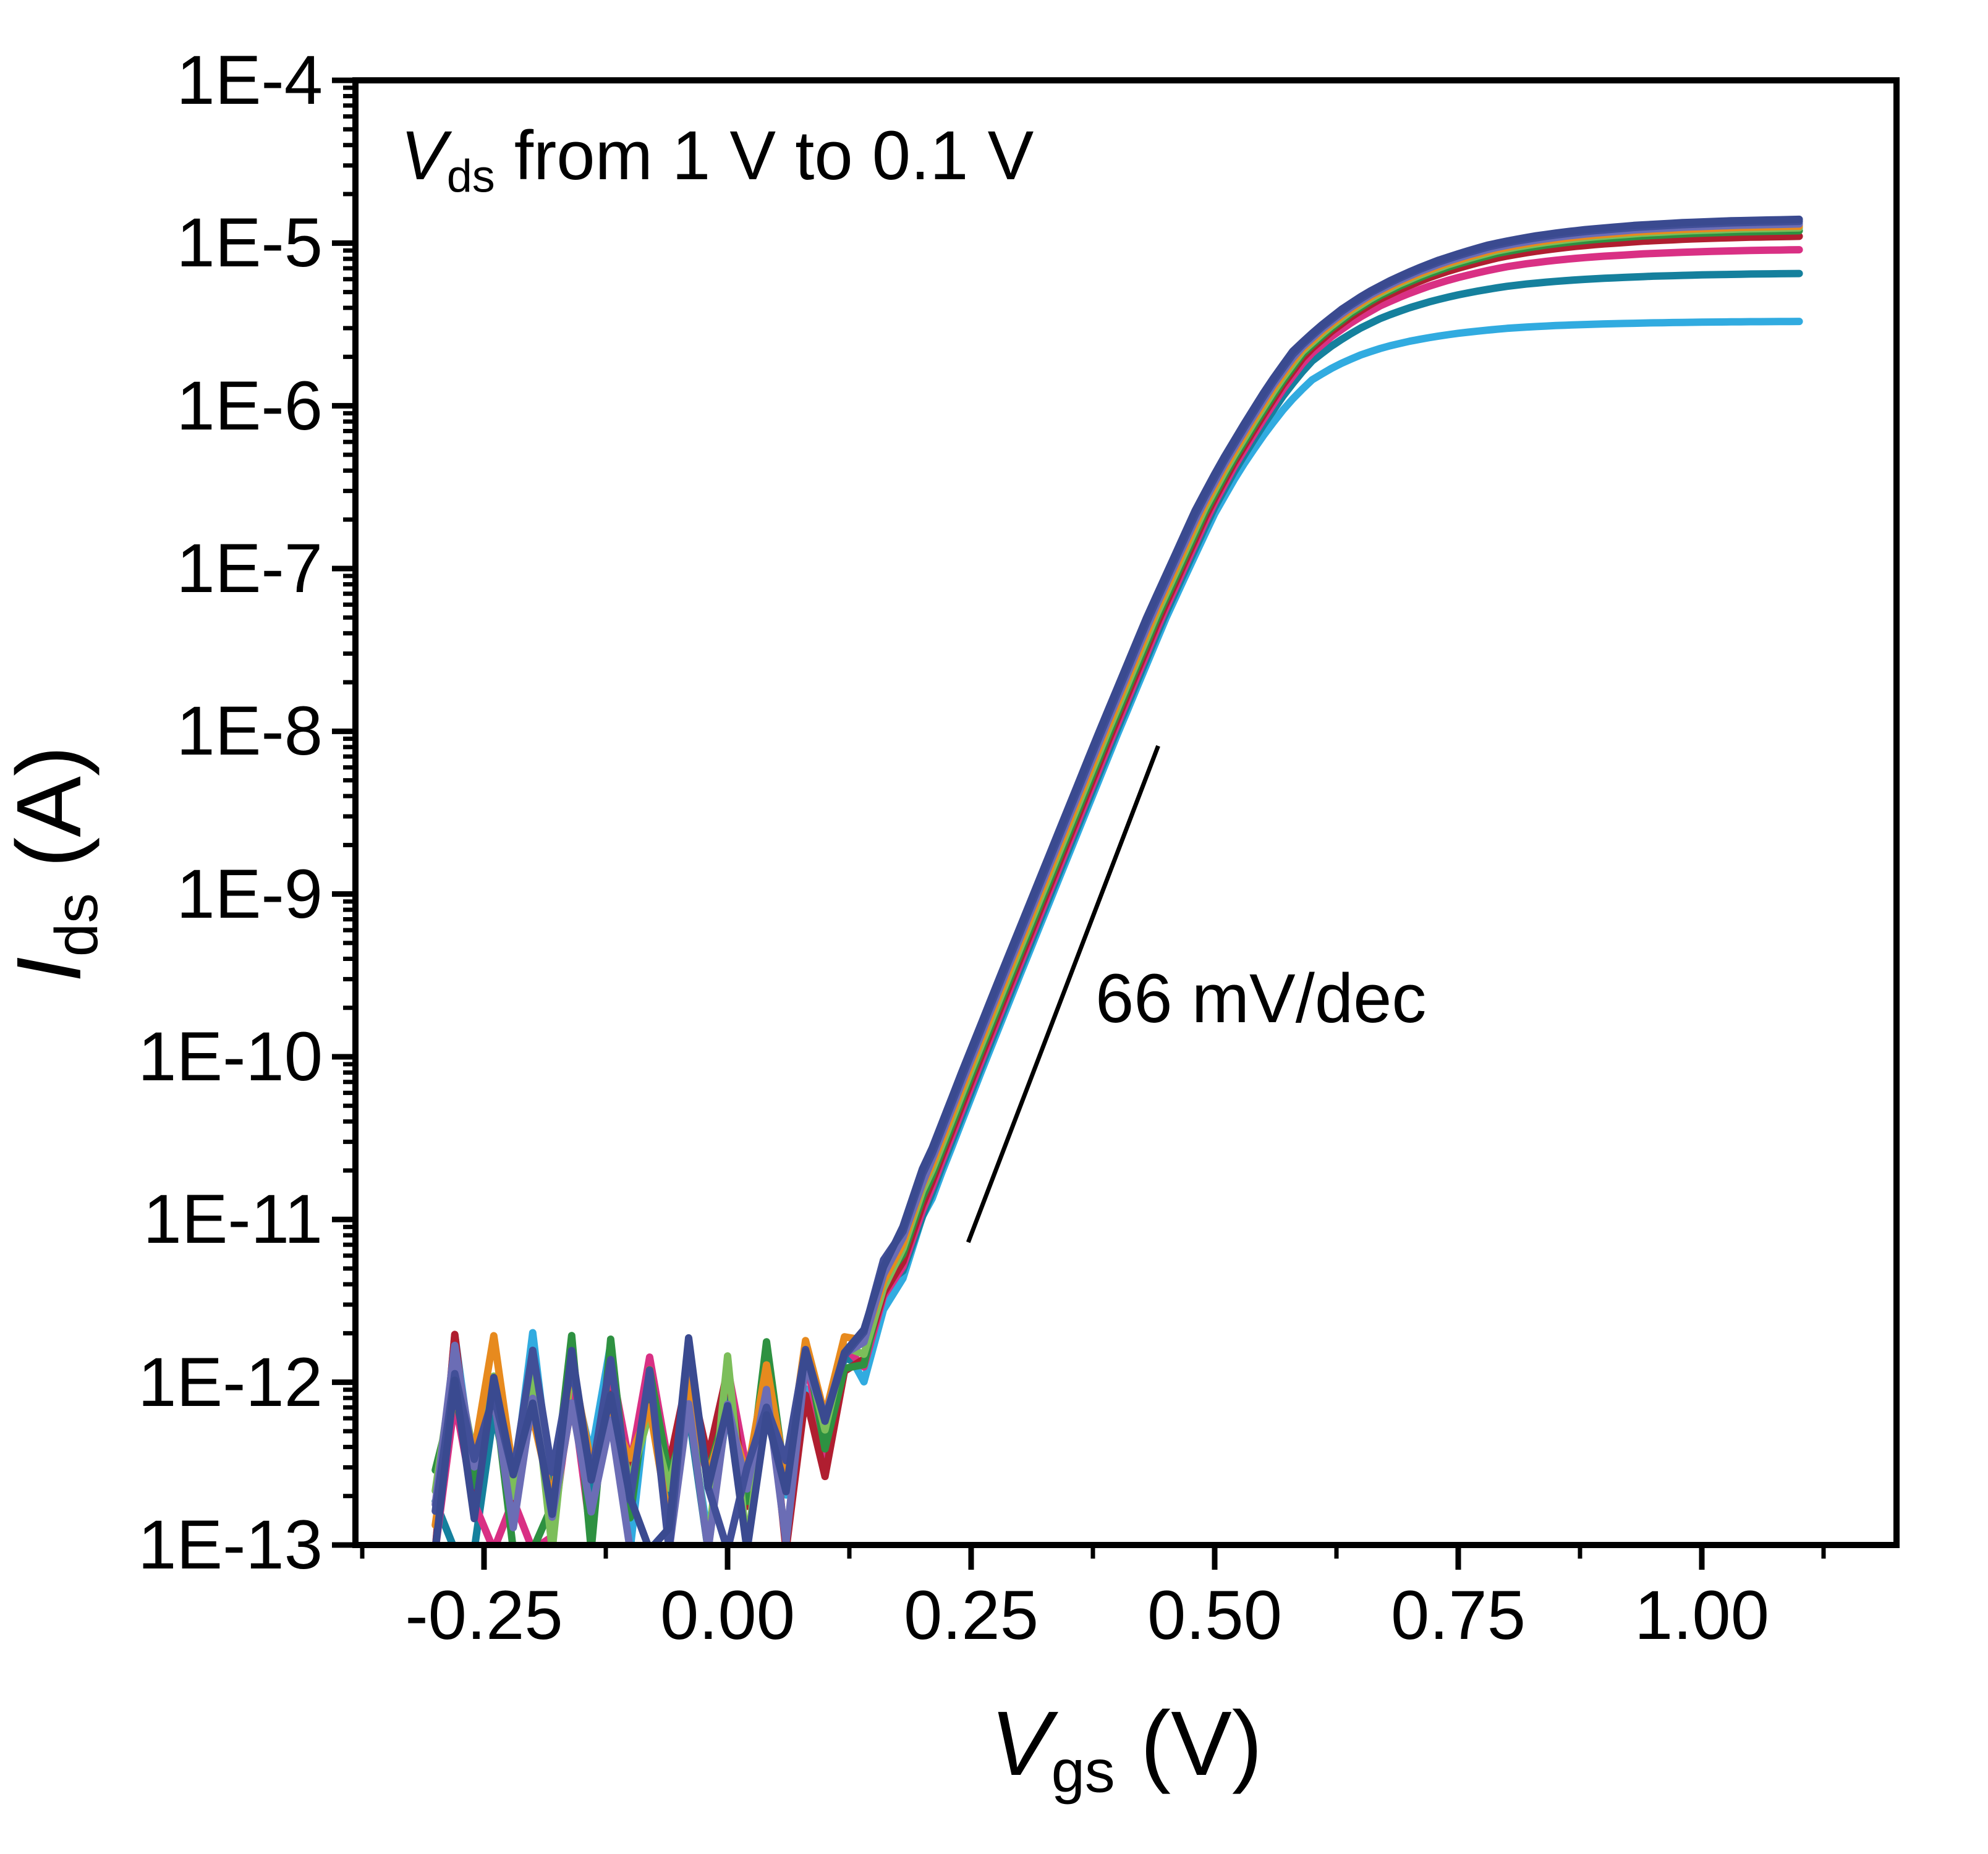 This screenshot has height=1854, width=1988. What do you see at coordinates (249, 731) in the screenshot?
I see `y-tick-label: 1E-8` at bounding box center [249, 731].